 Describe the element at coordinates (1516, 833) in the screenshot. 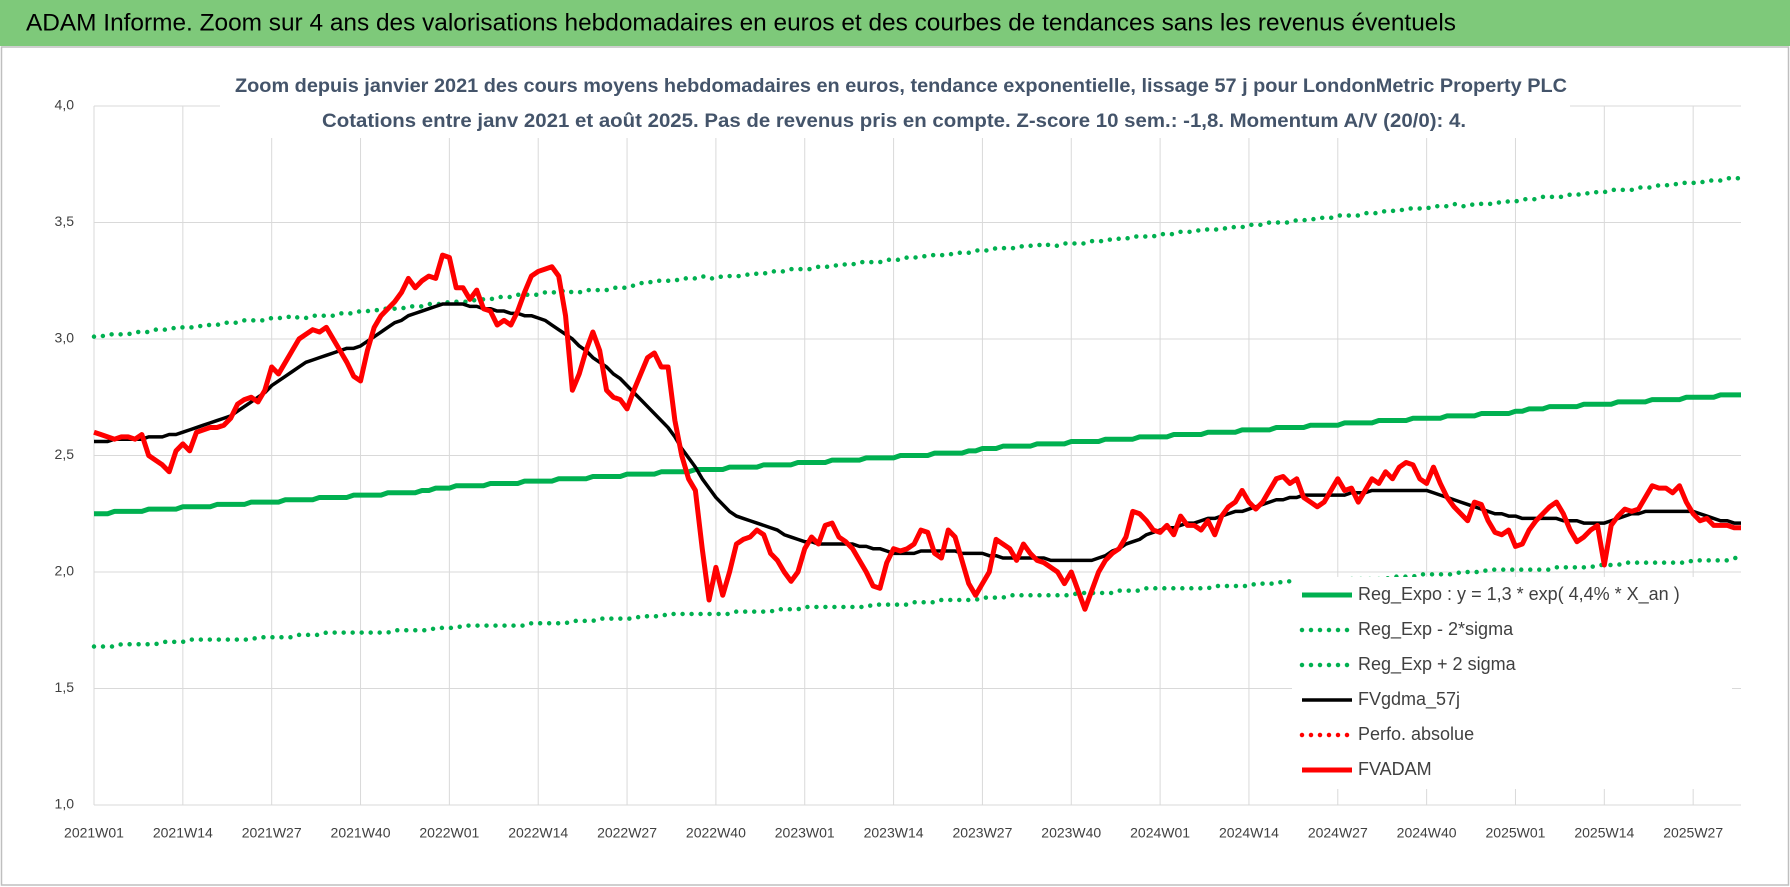

I see `x-tick-label: 2025W01` at that location.